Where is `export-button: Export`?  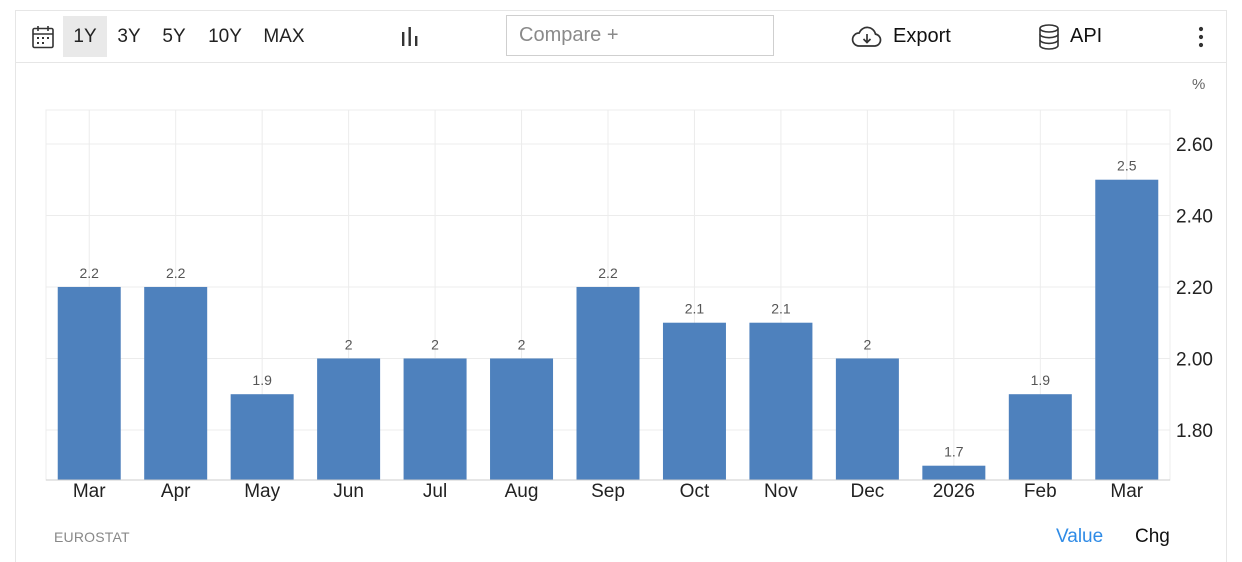 export-button: Export is located at coordinates (901, 36).